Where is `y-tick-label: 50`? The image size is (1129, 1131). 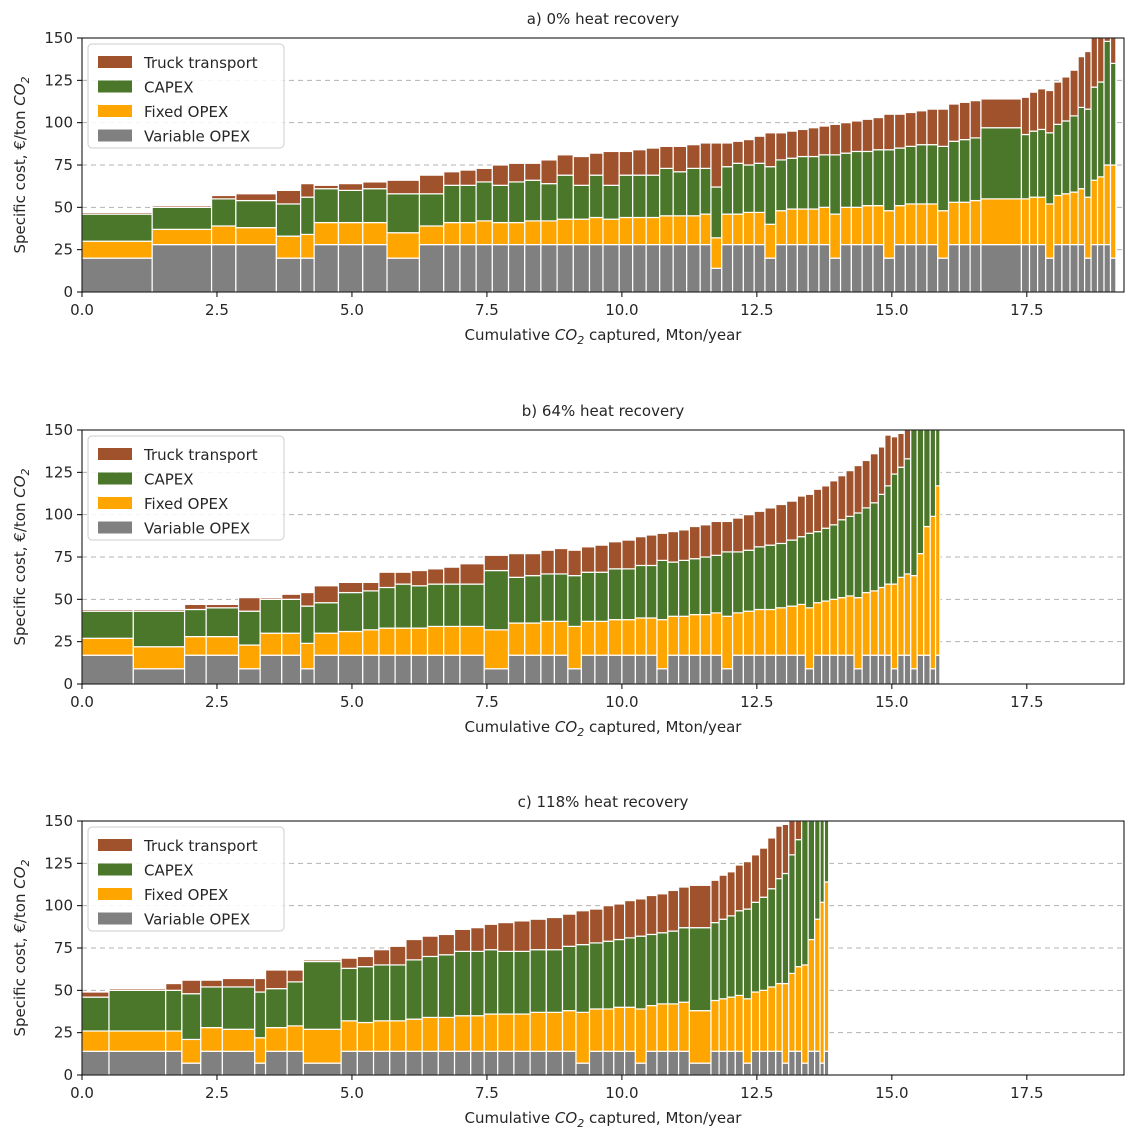 y-tick-label: 50 is located at coordinates (63, 599).